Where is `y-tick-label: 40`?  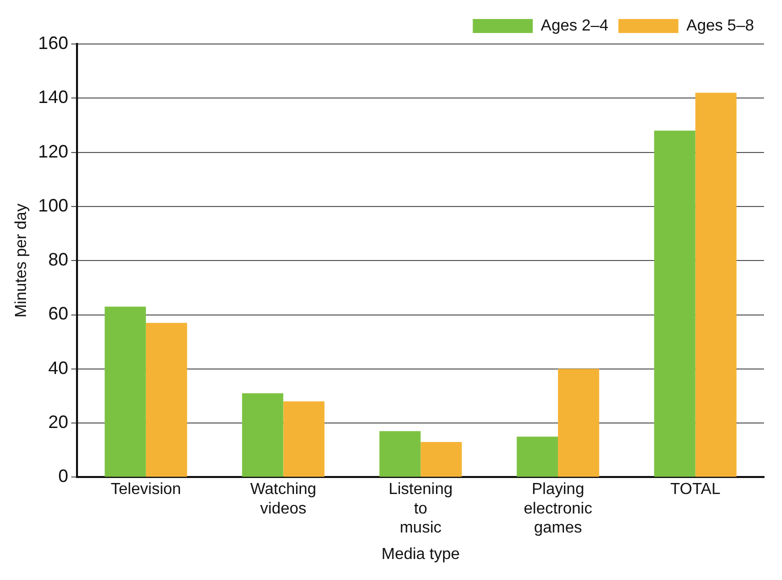
y-tick-label: 40 is located at coordinates (58, 368).